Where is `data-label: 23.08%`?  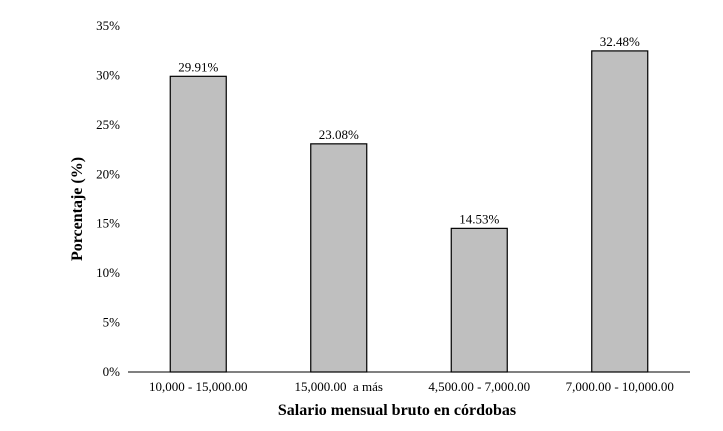
data-label: 23.08% is located at coordinates (339, 134).